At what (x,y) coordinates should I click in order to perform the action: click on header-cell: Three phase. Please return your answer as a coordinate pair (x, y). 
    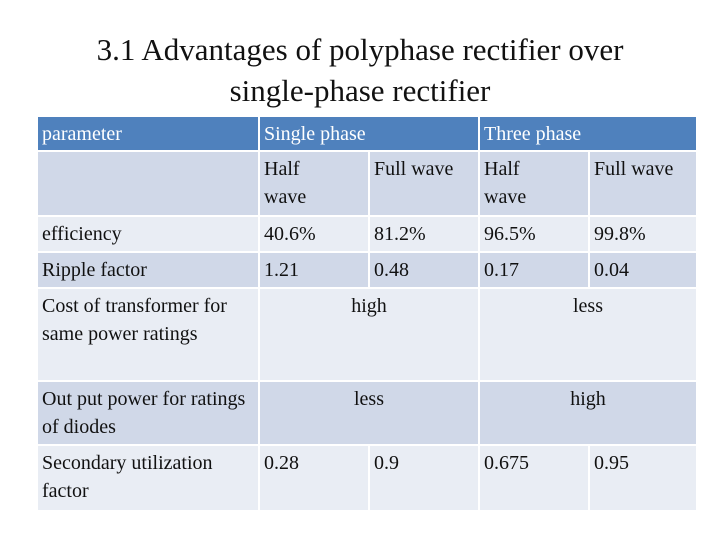
    Looking at the image, I should click on (588, 133).